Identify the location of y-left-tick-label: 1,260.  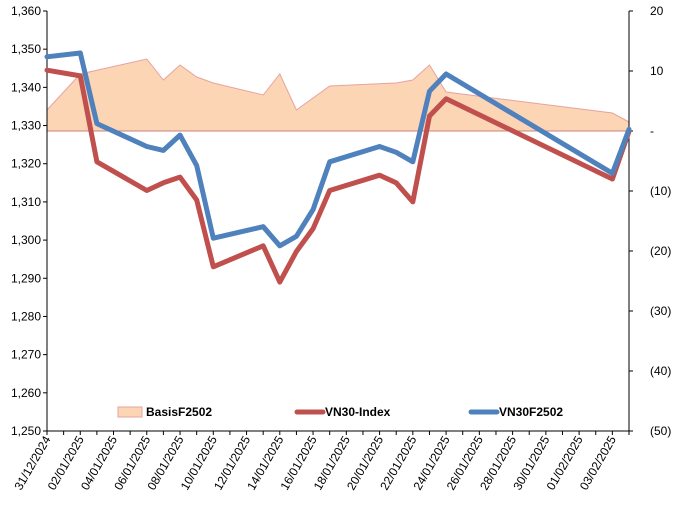
(26, 393).